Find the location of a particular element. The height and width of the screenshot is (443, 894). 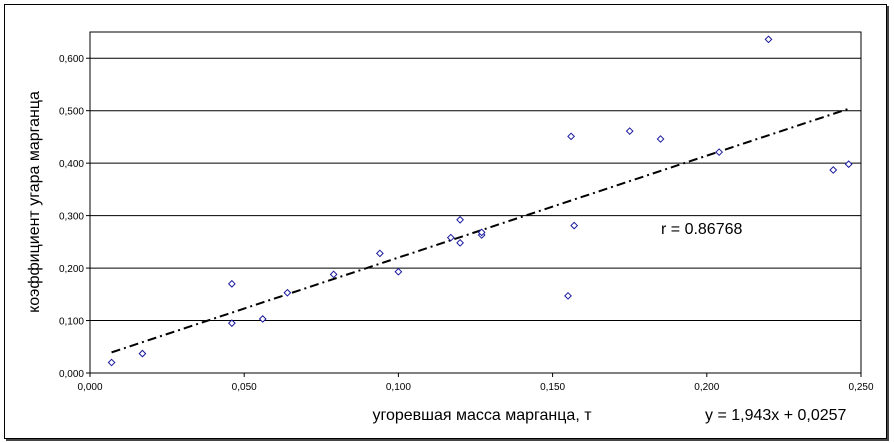

y-axis-title: коэффициент угара марганца is located at coordinates (34, 202).